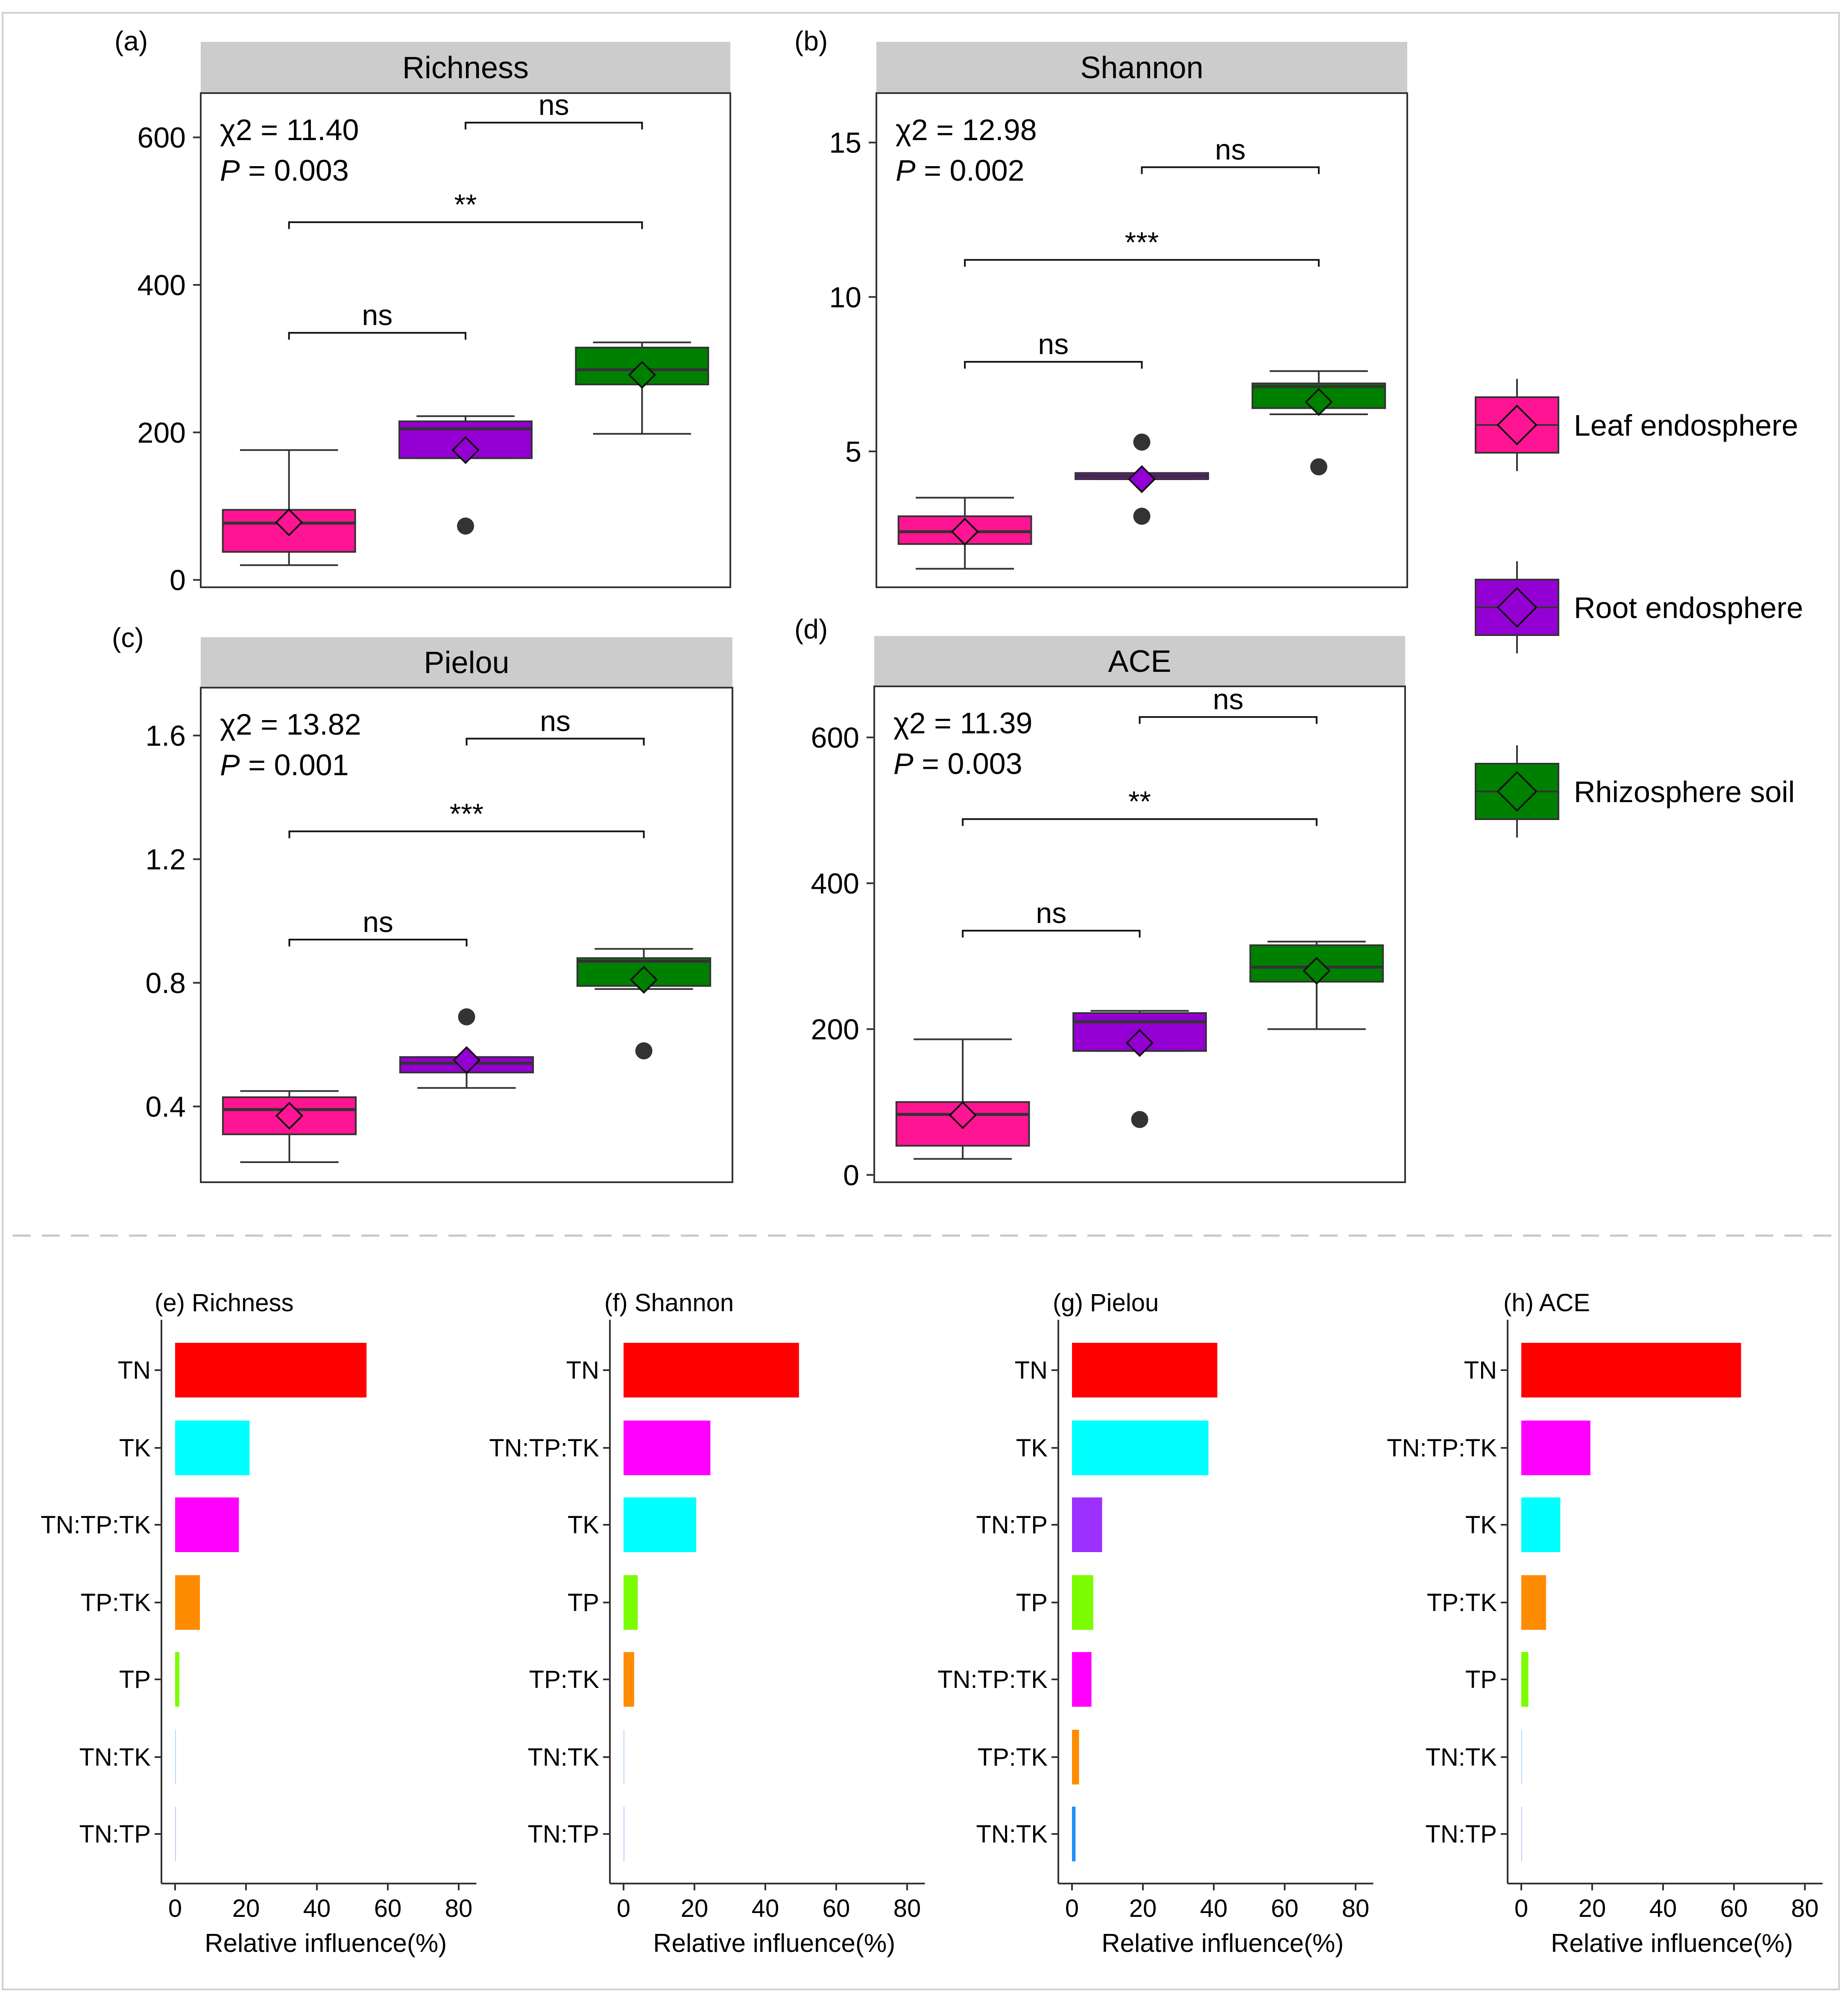  Describe the element at coordinates (1106, 1303) in the screenshot. I see `bar-panel-title: (g) Pielou` at that location.